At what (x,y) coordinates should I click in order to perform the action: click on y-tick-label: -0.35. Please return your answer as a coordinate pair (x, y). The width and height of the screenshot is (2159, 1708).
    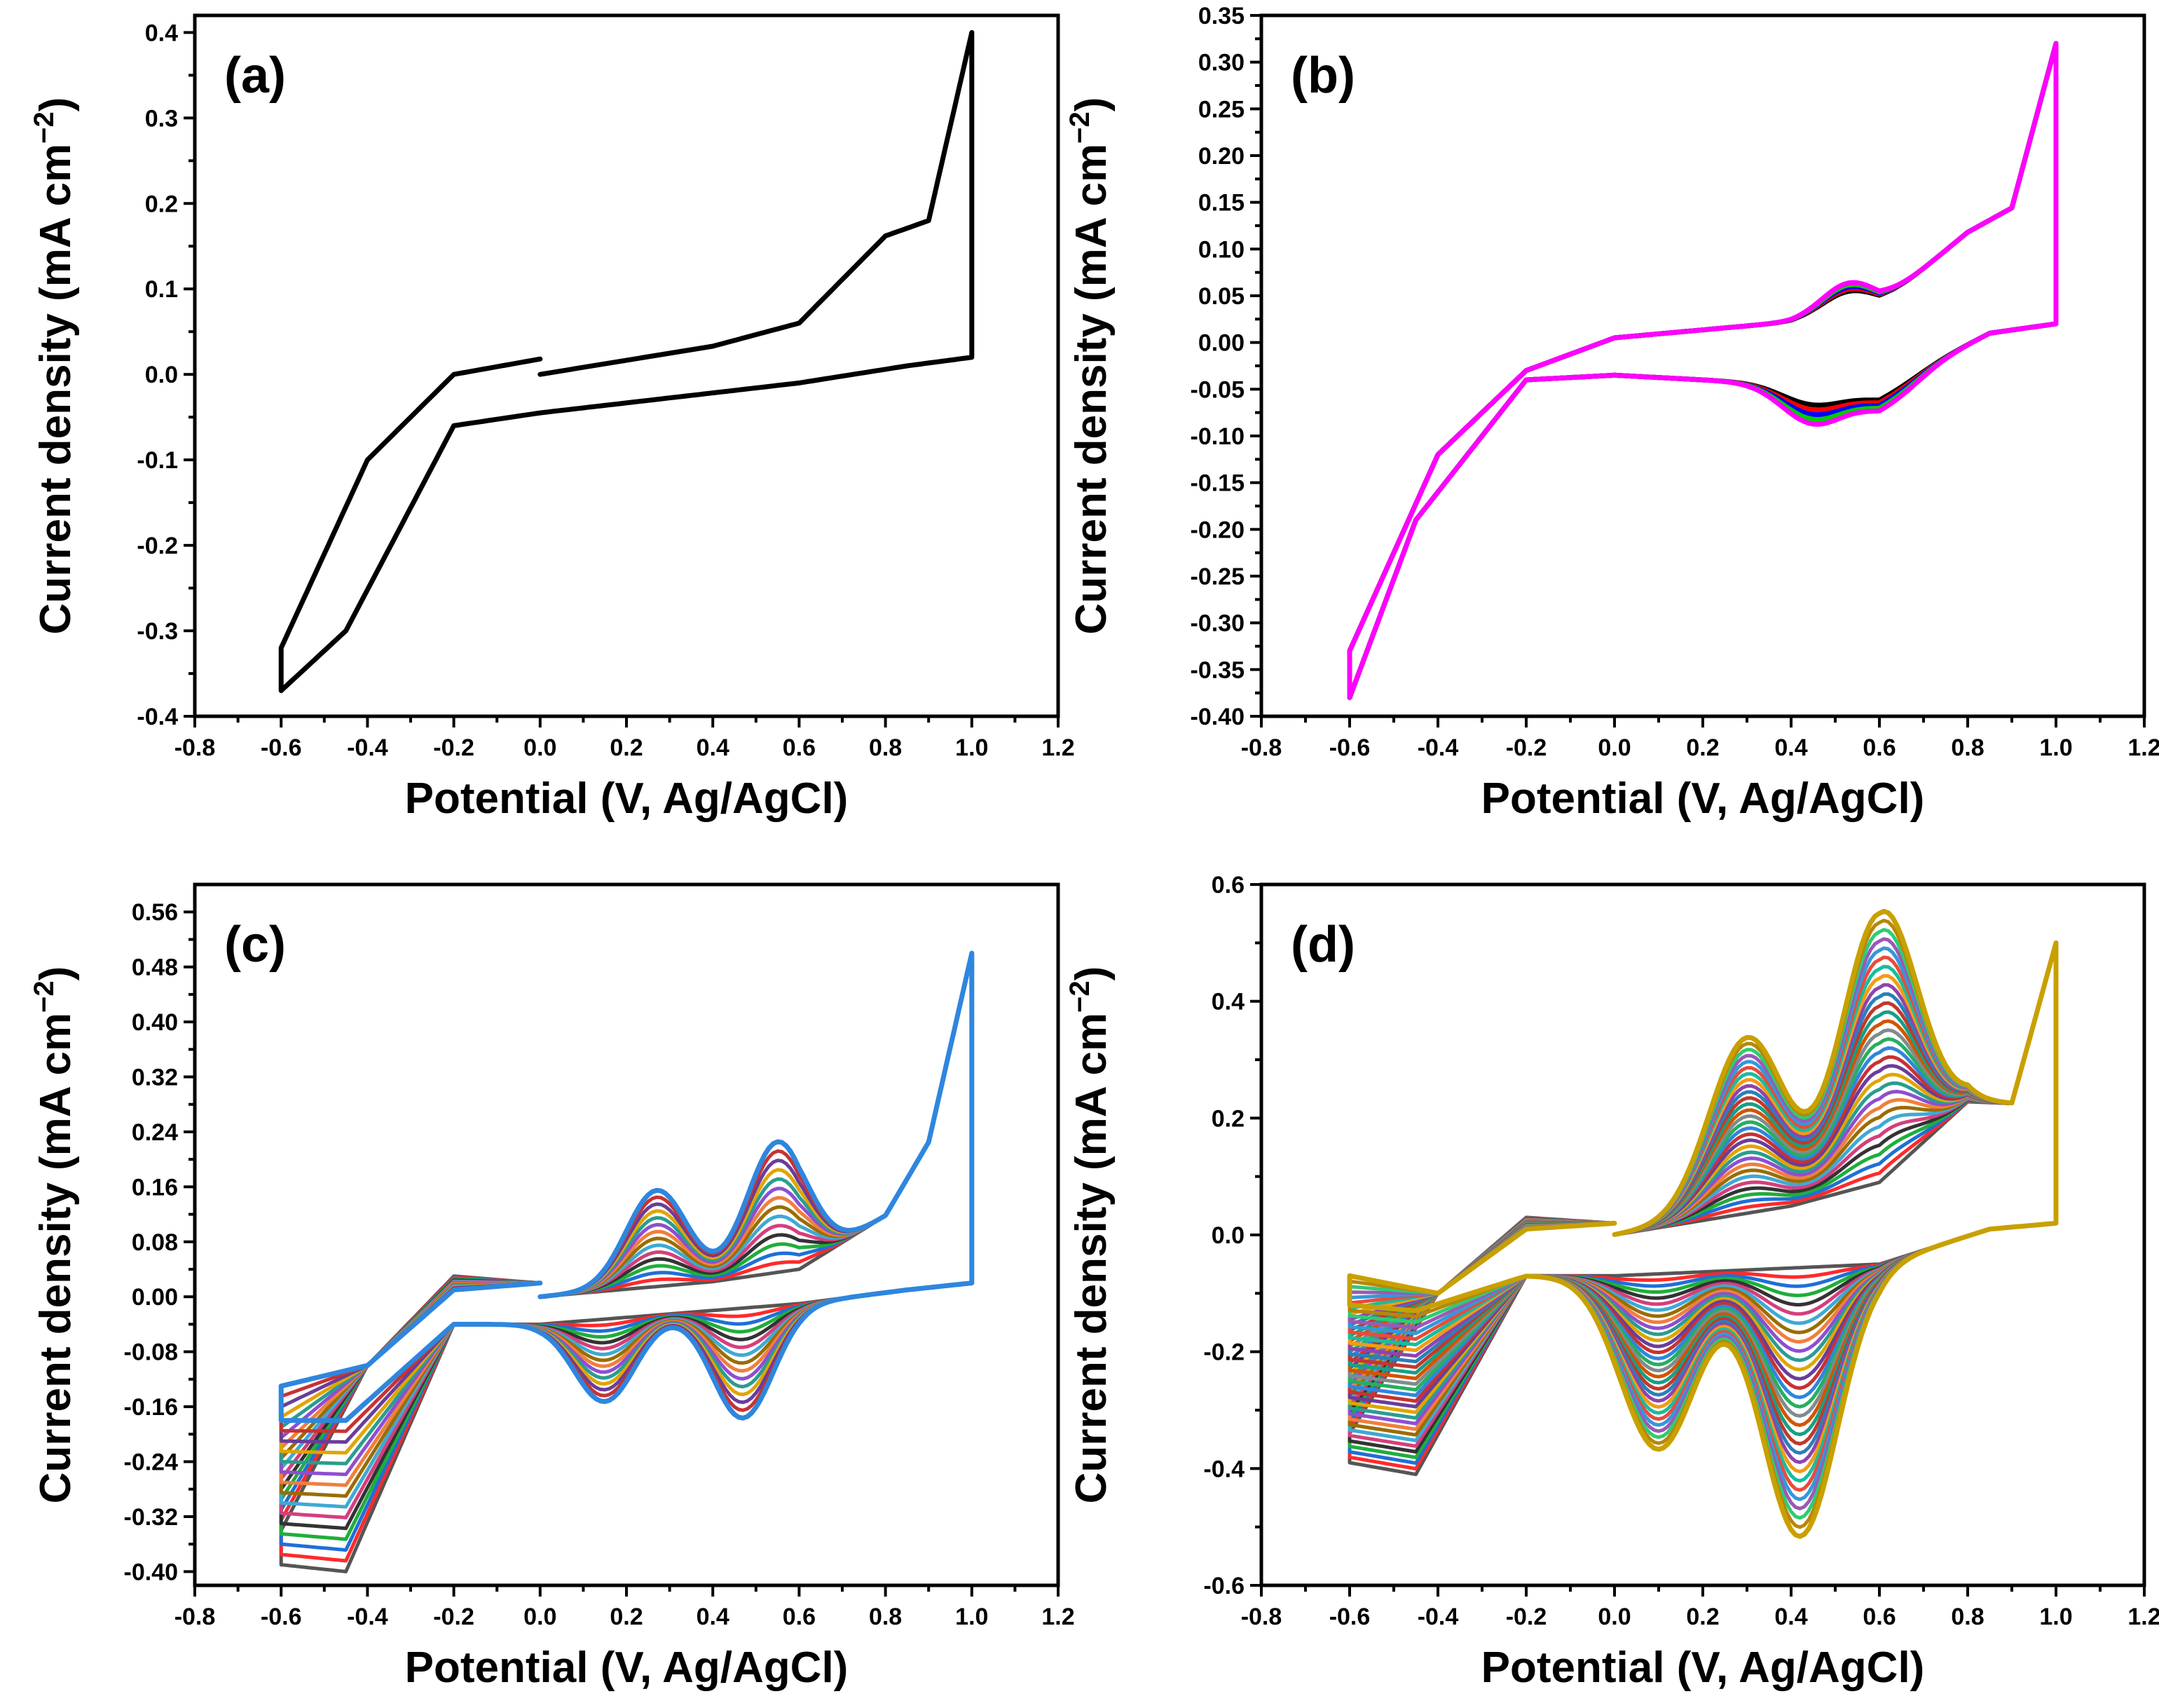
    Looking at the image, I should click on (1218, 670).